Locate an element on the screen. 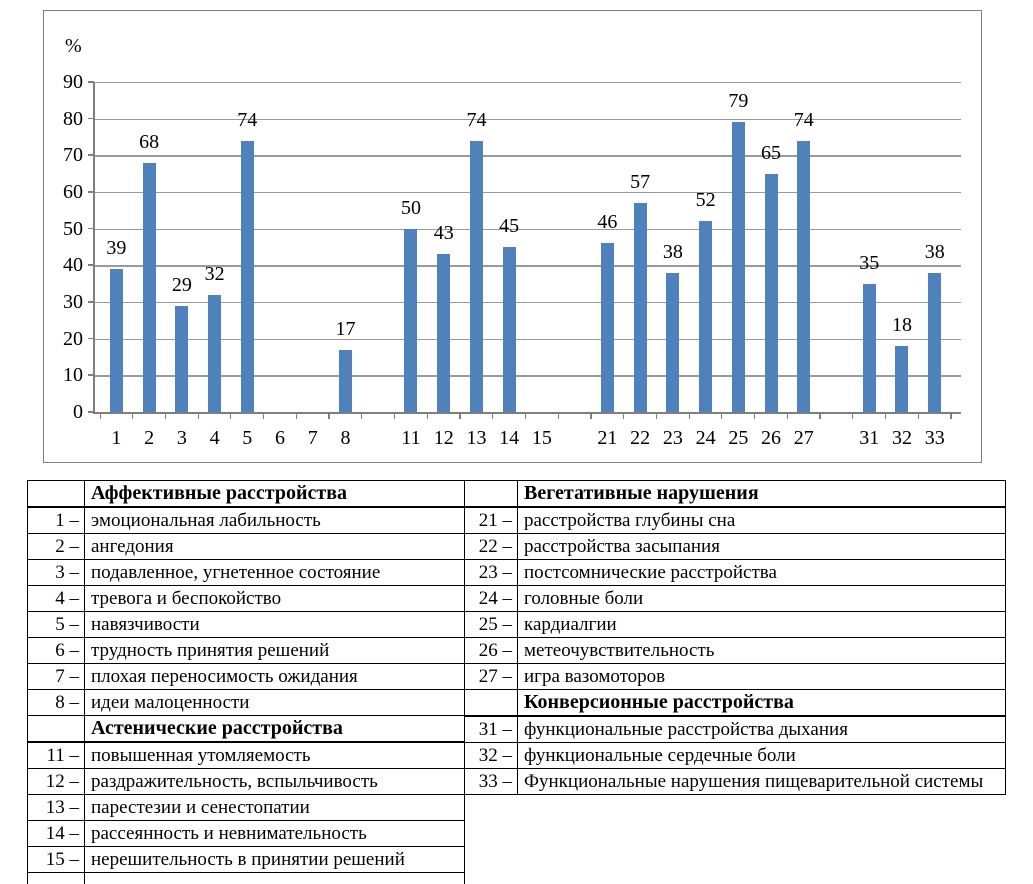  row-number: 32 – is located at coordinates (491, 756).